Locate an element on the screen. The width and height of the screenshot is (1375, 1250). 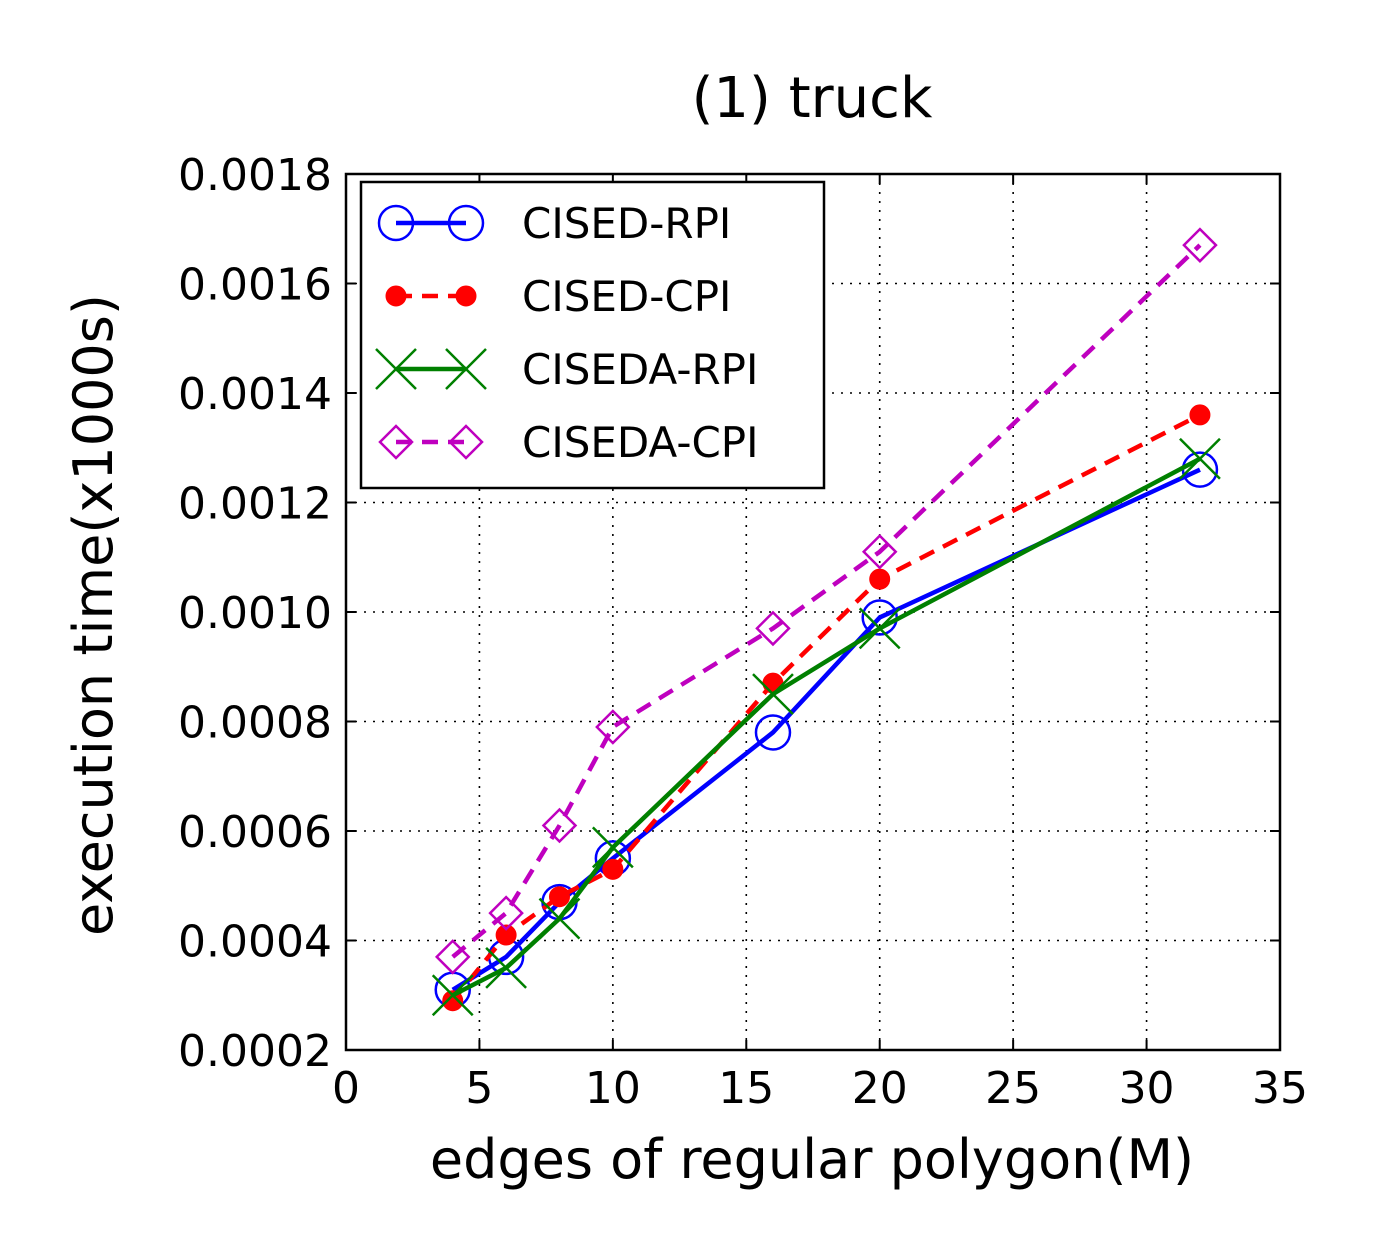
x-tick-label: 15 is located at coordinates (746, 1088).